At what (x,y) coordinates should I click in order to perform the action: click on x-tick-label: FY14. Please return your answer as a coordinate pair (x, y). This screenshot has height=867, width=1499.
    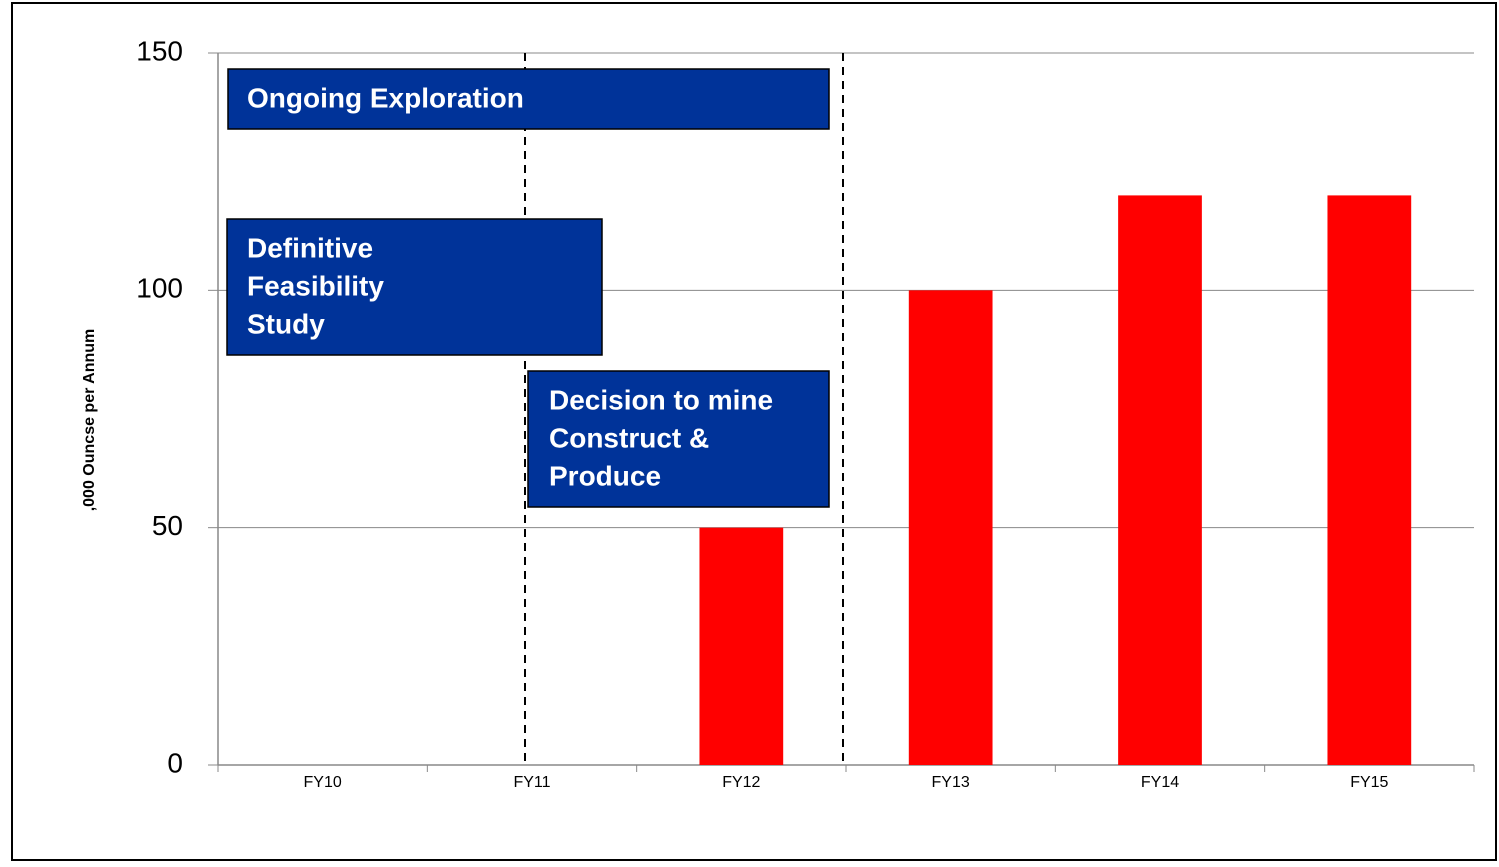
    Looking at the image, I should click on (1160, 782).